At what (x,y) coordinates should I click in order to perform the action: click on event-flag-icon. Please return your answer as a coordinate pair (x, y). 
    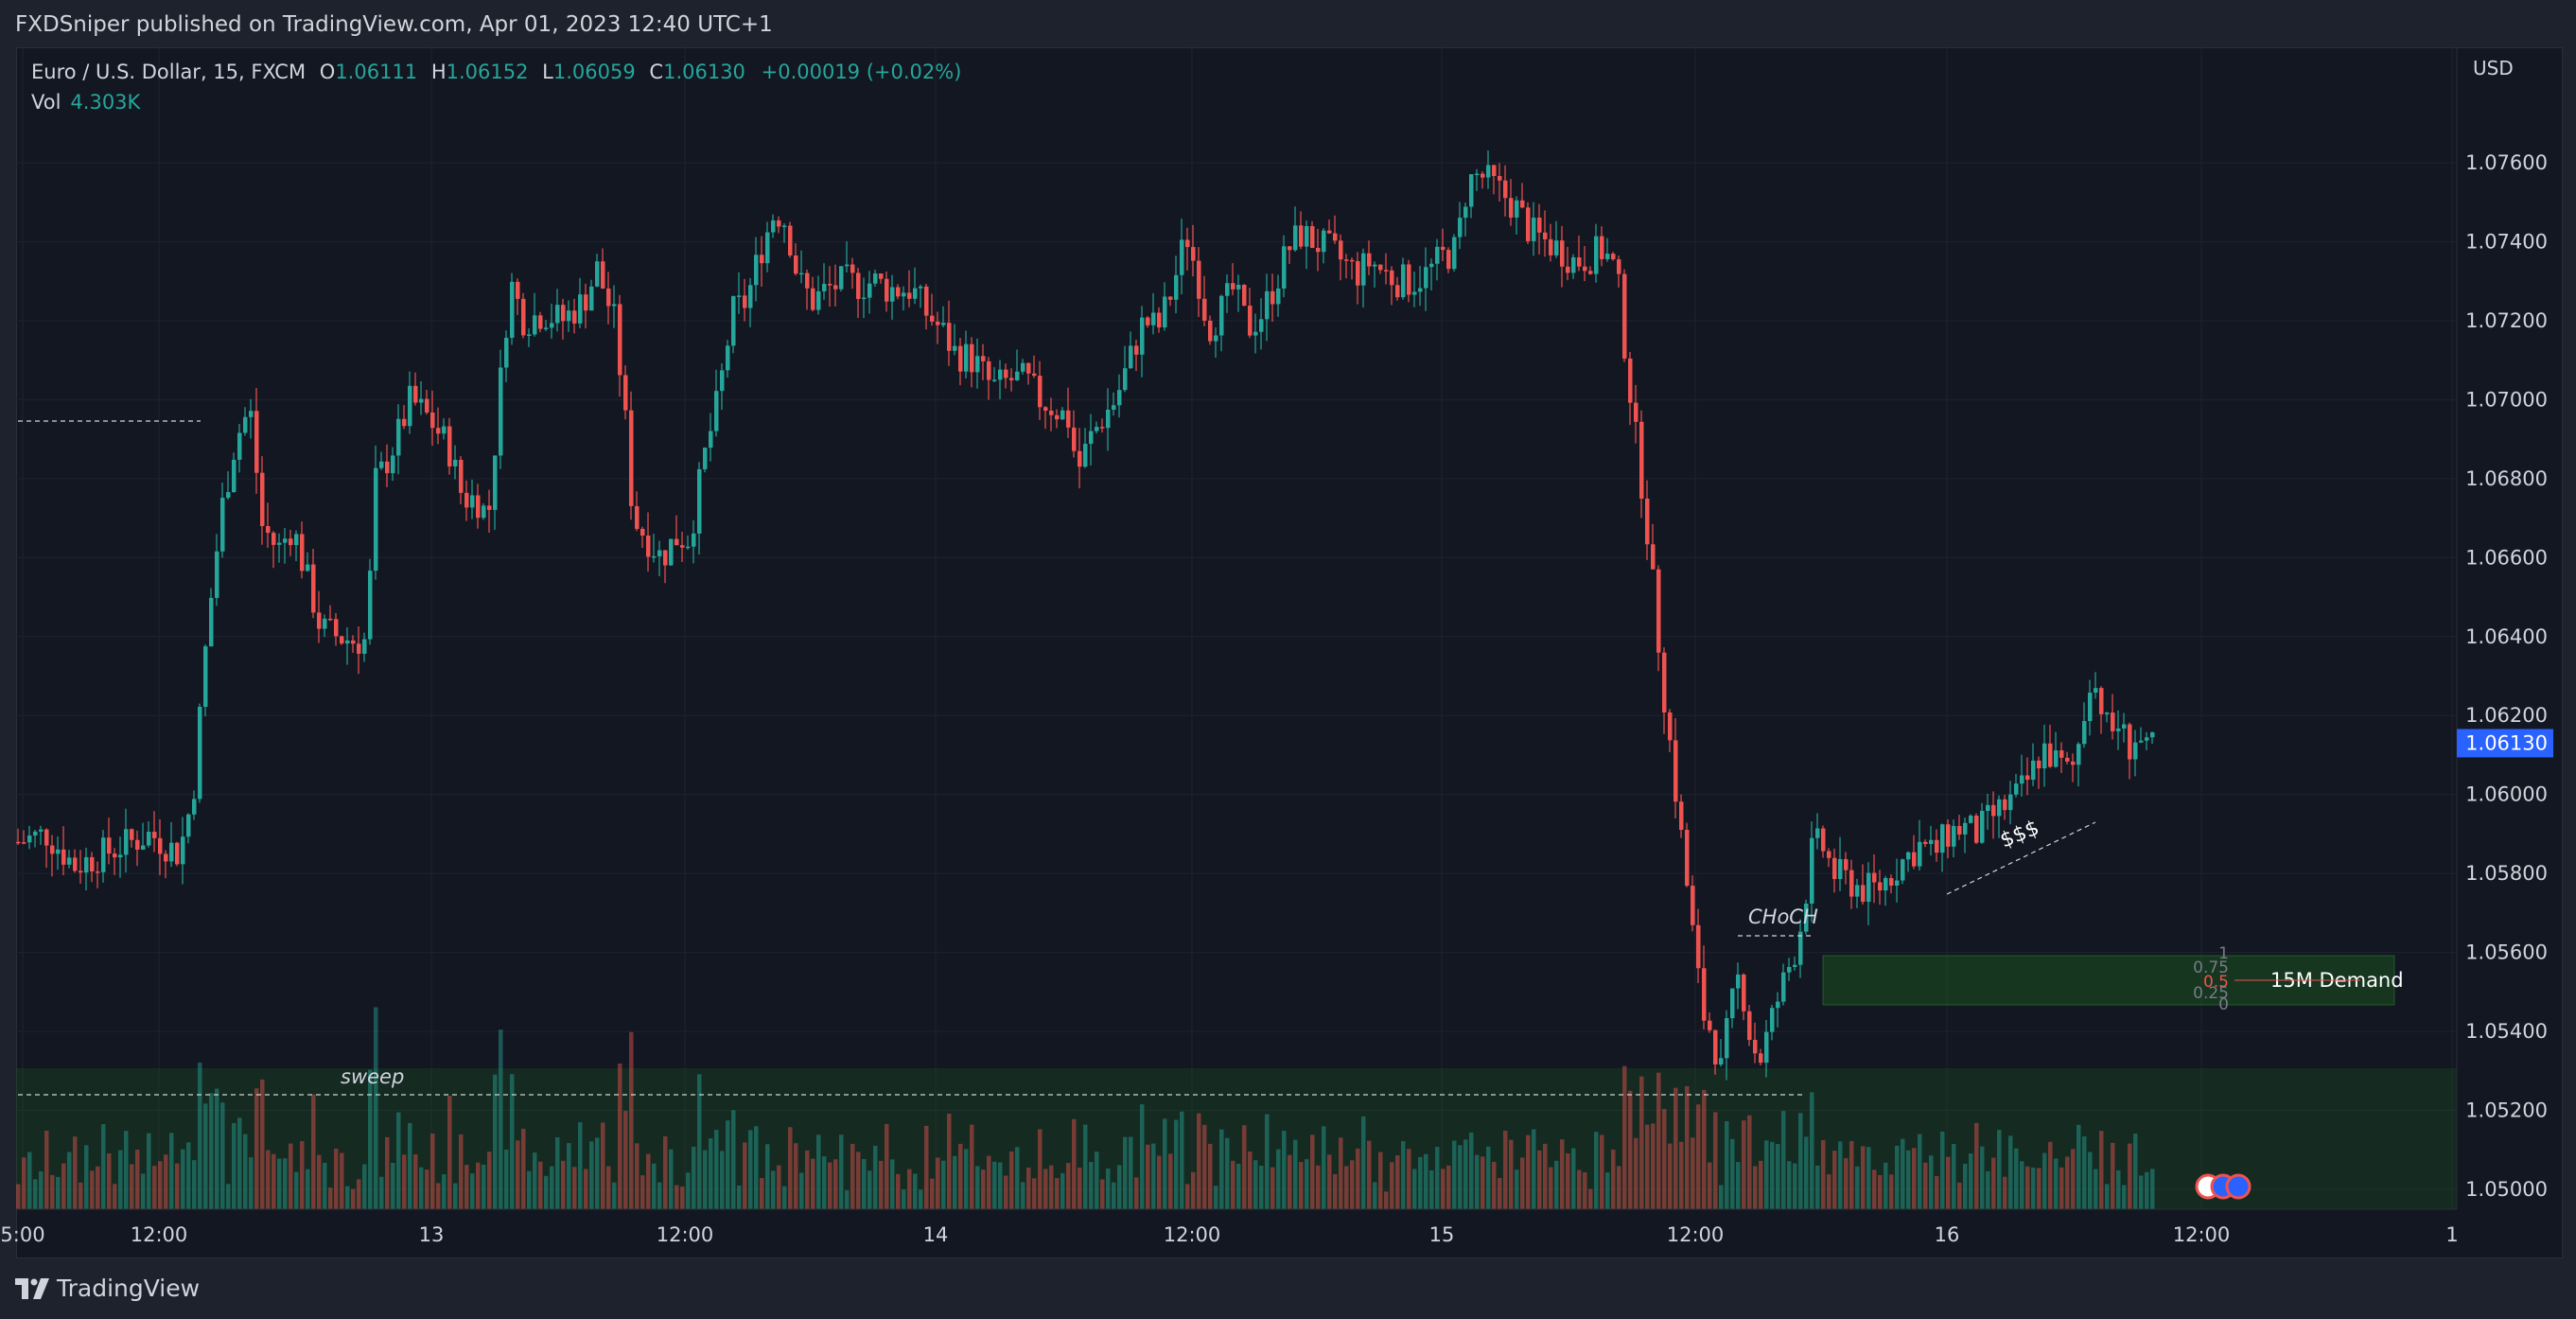
    Looking at the image, I should click on (2239, 1186).